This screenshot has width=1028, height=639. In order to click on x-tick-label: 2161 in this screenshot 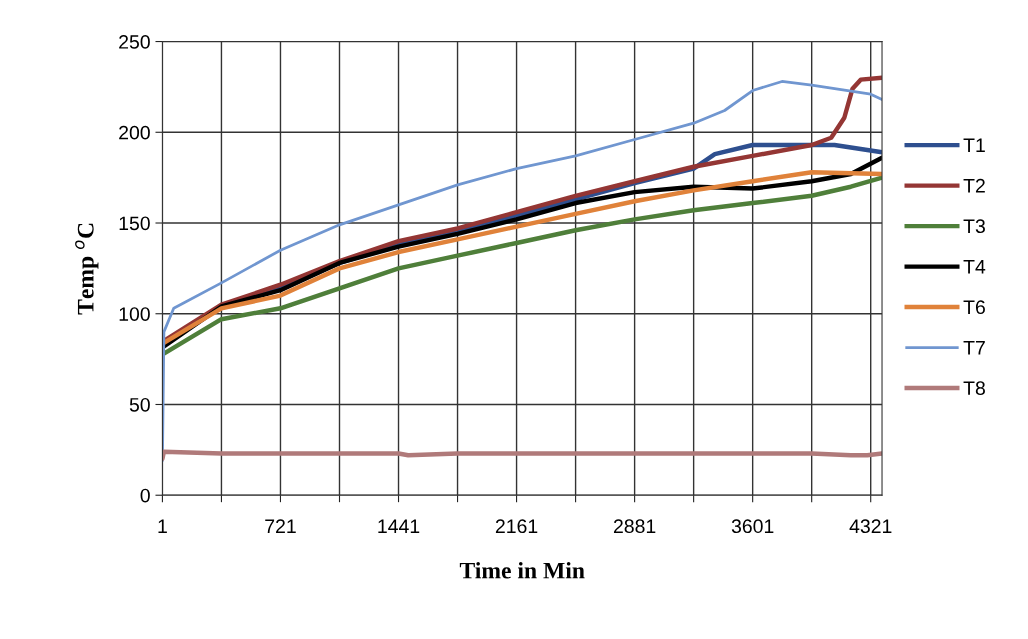, I will do `click(516, 526)`.